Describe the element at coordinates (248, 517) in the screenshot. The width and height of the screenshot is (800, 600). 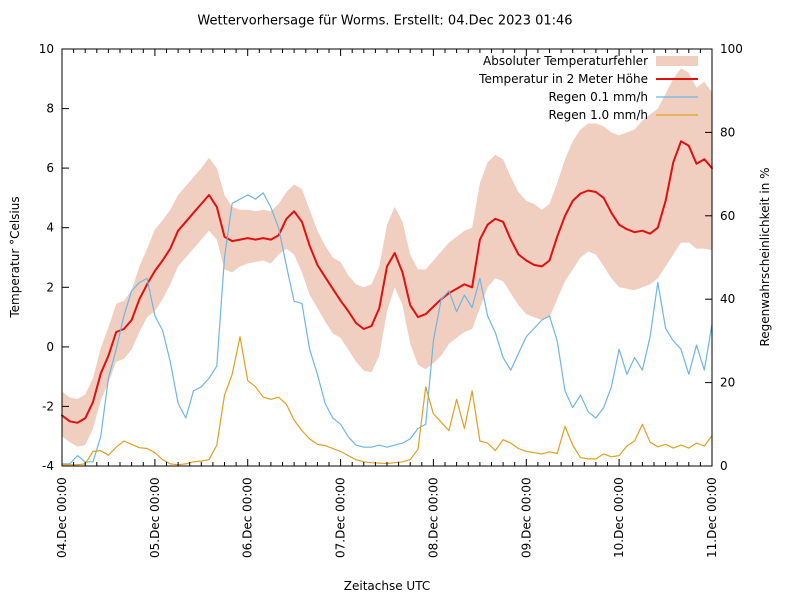
I see `x-tick-label: 06.Dec 00:00` at that location.